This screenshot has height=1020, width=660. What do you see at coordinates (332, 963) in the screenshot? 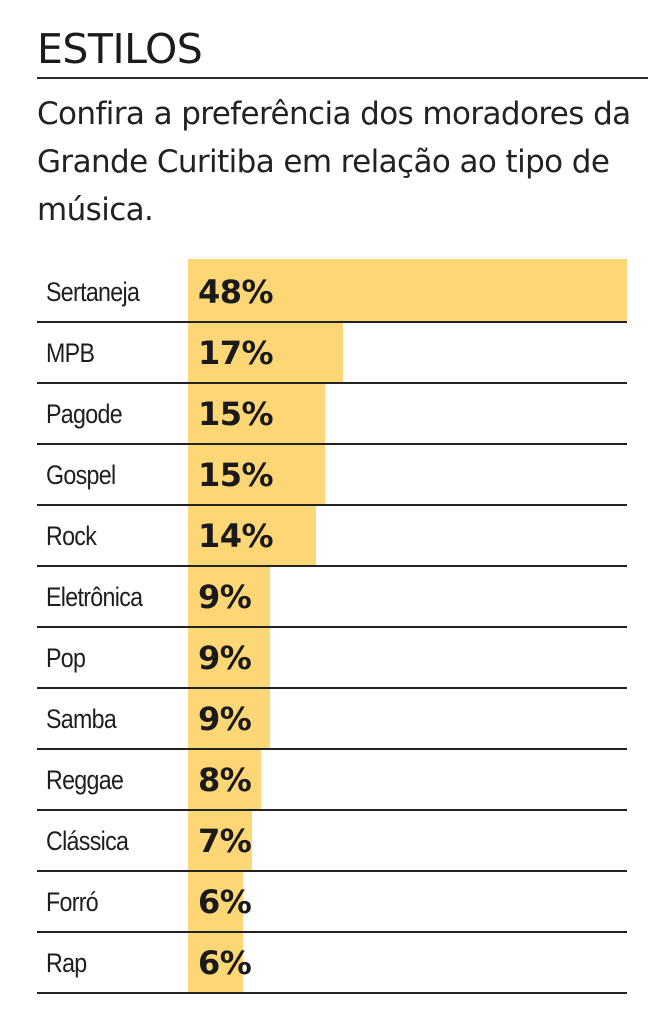
I see `chart-row-rap: Rap 6%` at bounding box center [332, 963].